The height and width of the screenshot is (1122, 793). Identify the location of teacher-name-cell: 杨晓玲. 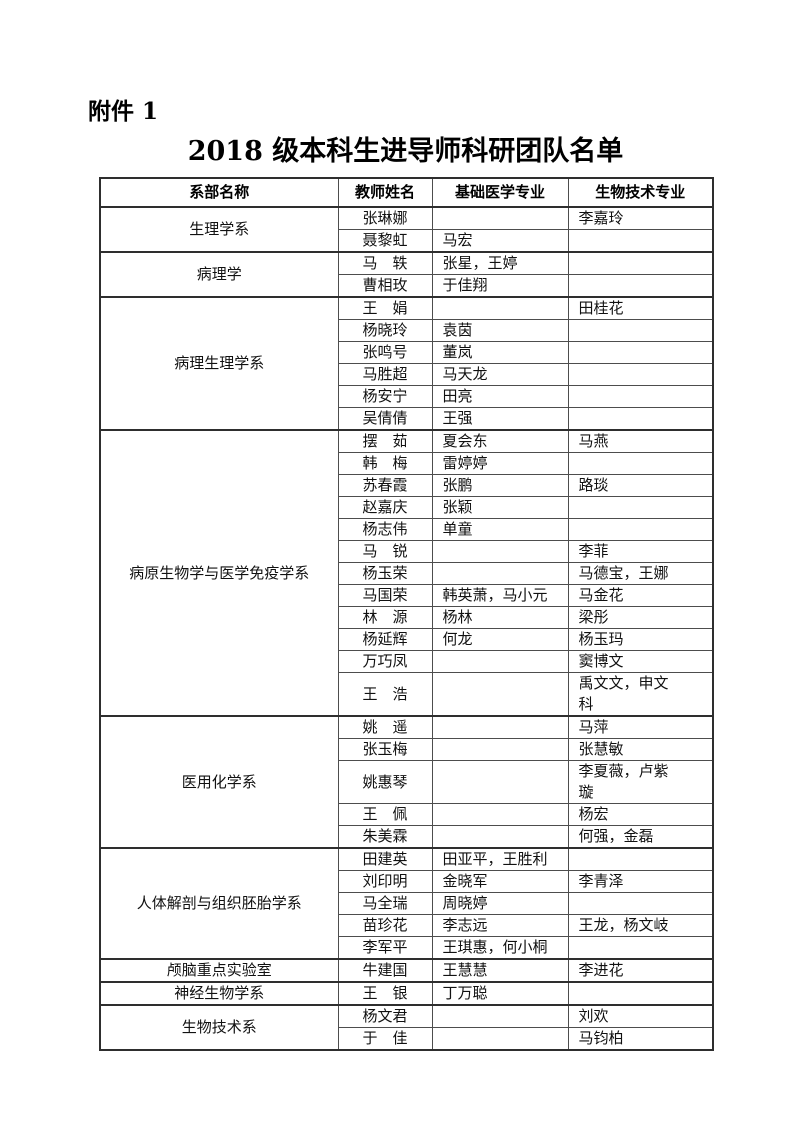
(385, 330).